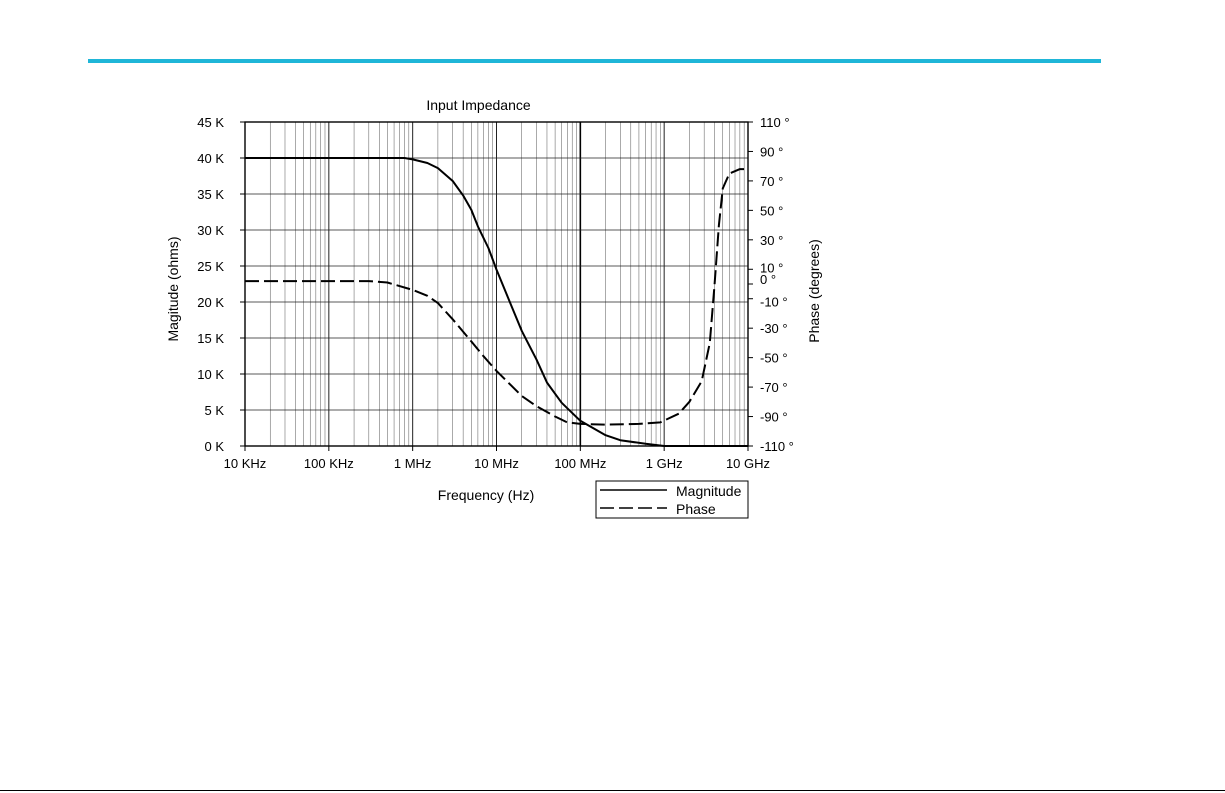 This screenshot has height=793, width=1225. I want to click on y-left-tick-label: 45 K, so click(210, 122).